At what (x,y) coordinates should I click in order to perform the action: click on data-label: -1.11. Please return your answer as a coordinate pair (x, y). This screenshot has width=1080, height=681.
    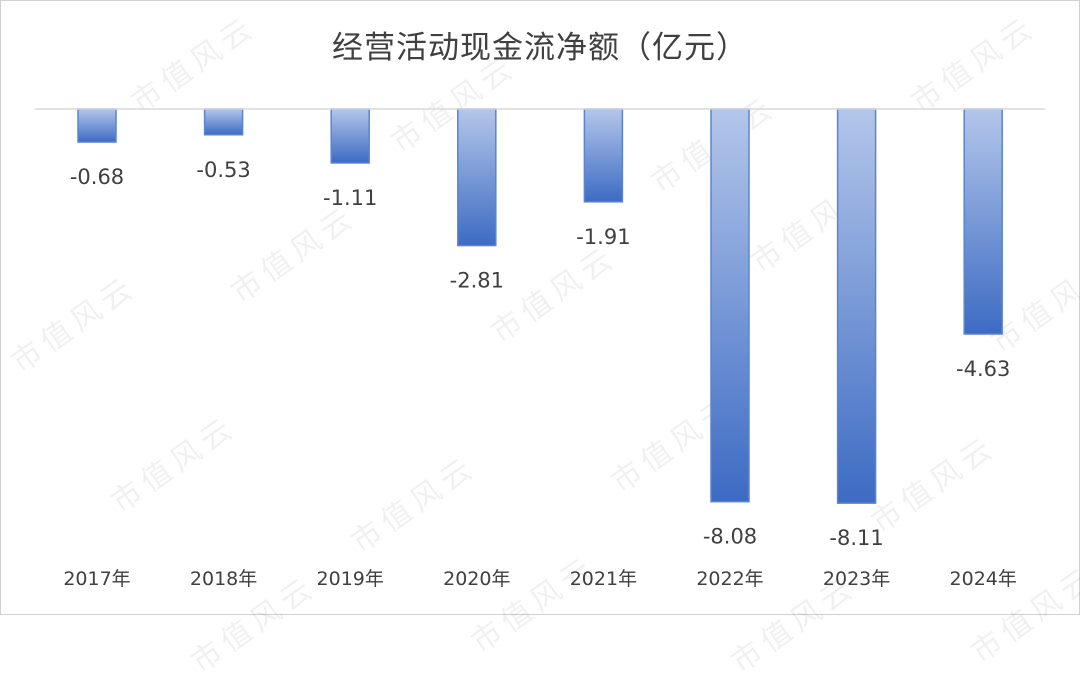
    Looking at the image, I should click on (350, 198).